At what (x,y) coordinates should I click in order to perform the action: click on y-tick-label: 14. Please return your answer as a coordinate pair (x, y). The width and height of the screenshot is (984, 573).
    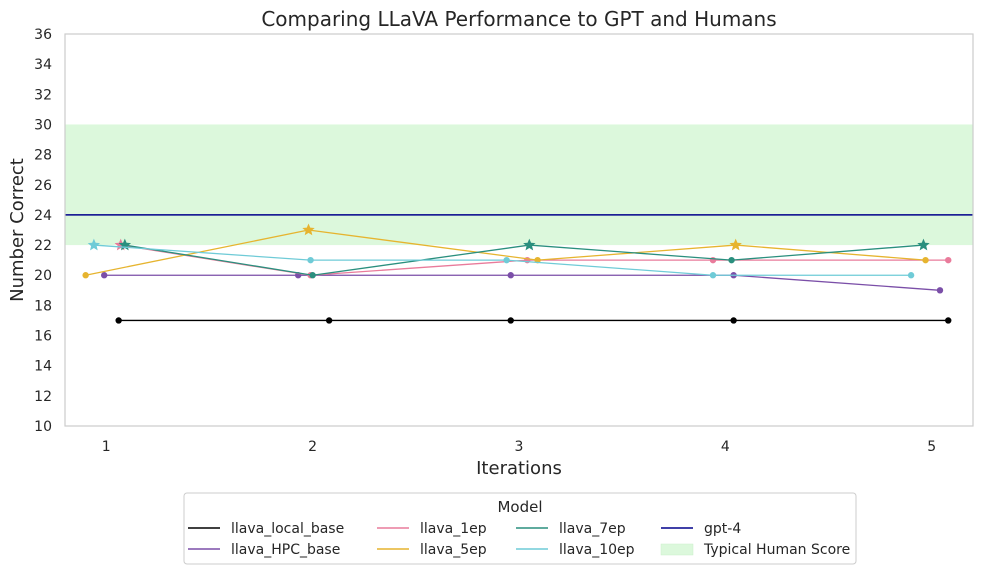
    Looking at the image, I should click on (43, 367).